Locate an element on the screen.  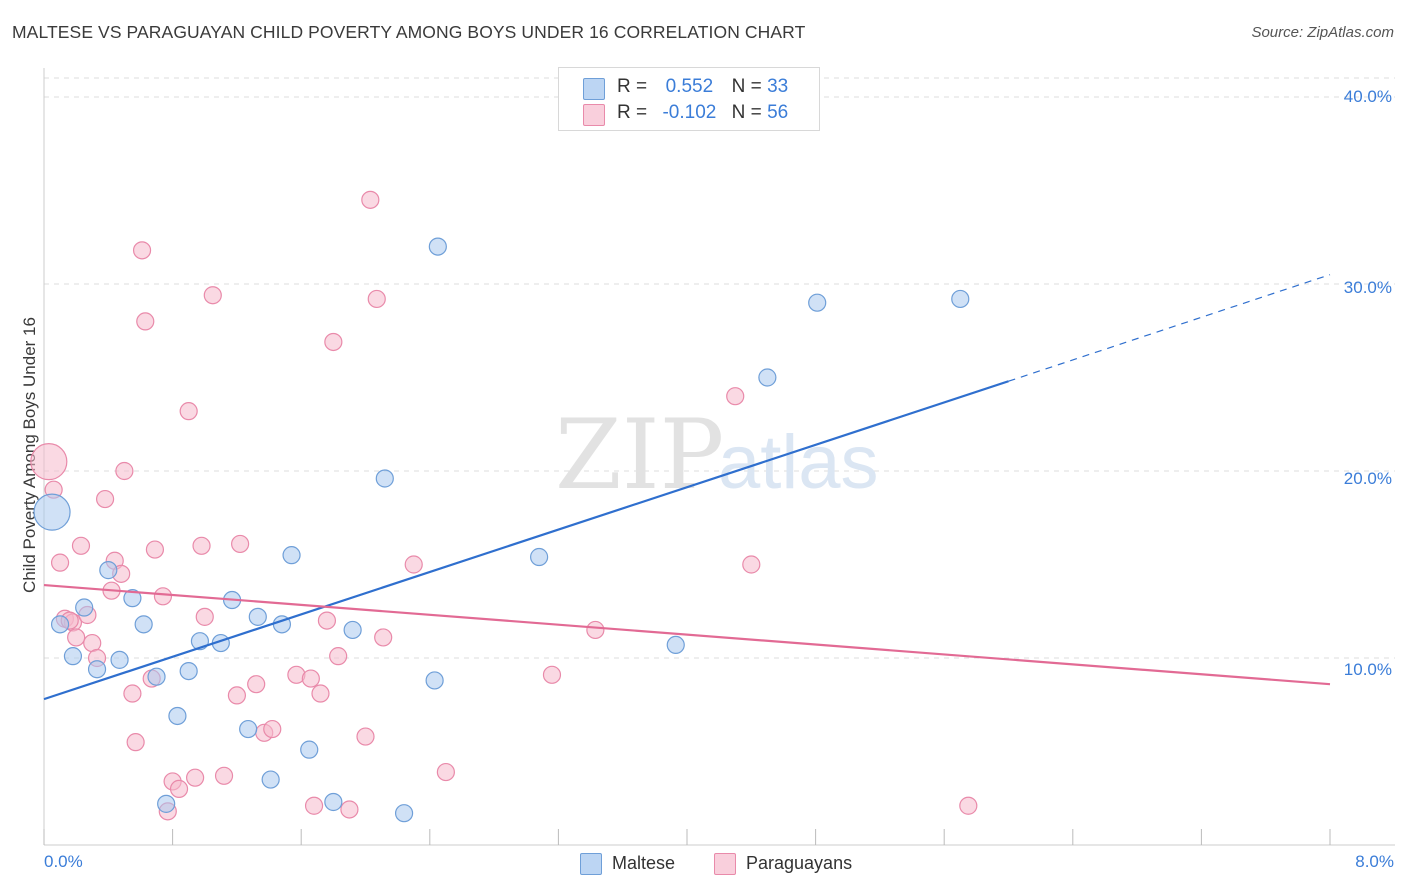
series-legend: Maltese Paraguayans is located at coordinates (703, 865).